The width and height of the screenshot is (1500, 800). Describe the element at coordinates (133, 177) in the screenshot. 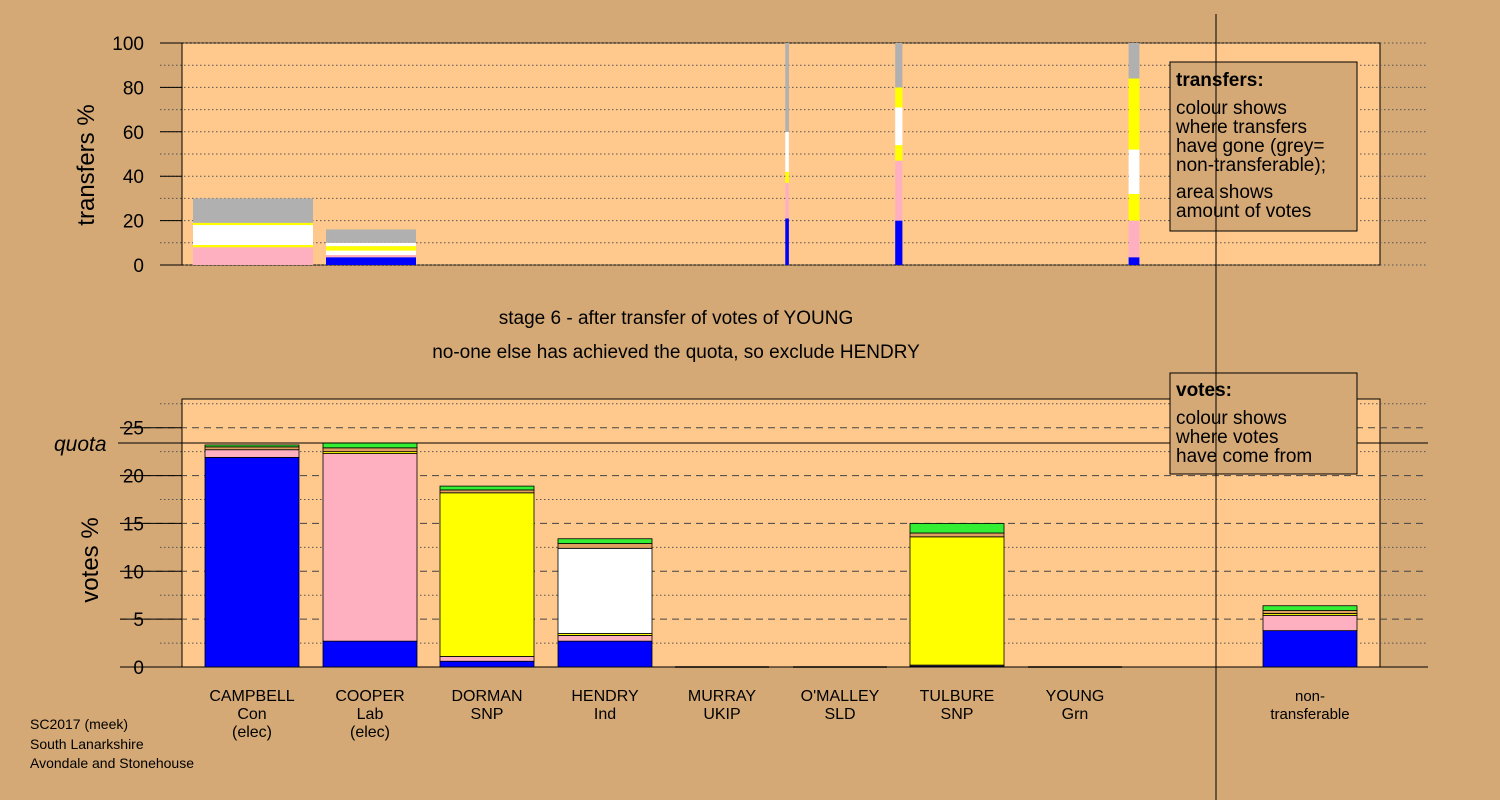

I see `transfers-y-tick-label: 40` at that location.